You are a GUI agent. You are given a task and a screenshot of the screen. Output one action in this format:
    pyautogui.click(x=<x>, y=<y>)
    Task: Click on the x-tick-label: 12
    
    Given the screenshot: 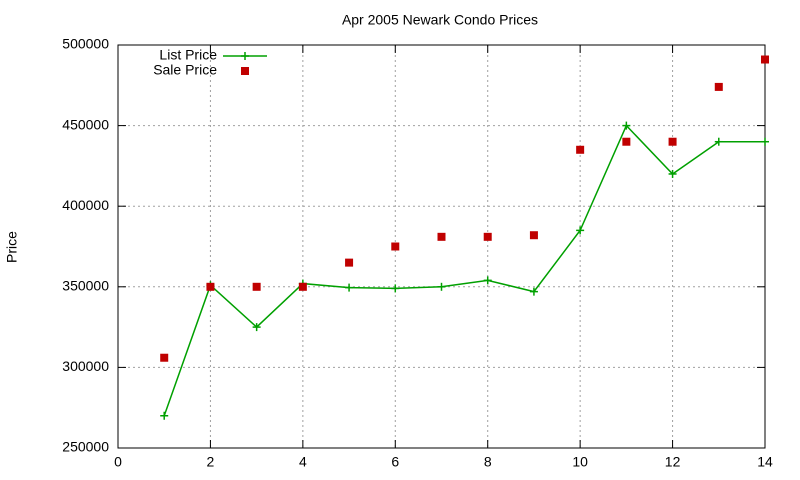 What is the action you would take?
    pyautogui.click(x=673, y=462)
    